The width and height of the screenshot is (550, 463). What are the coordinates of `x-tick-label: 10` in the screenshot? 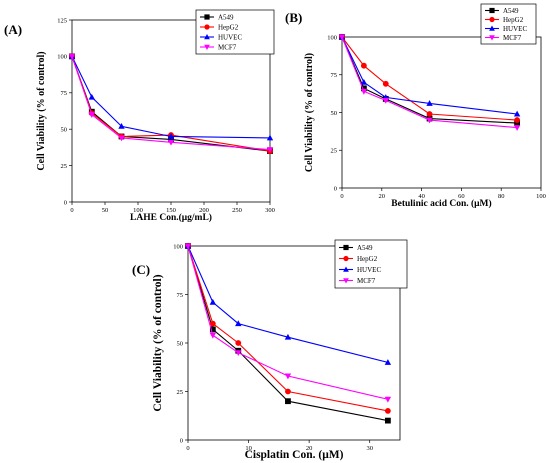 It's located at (248, 448).